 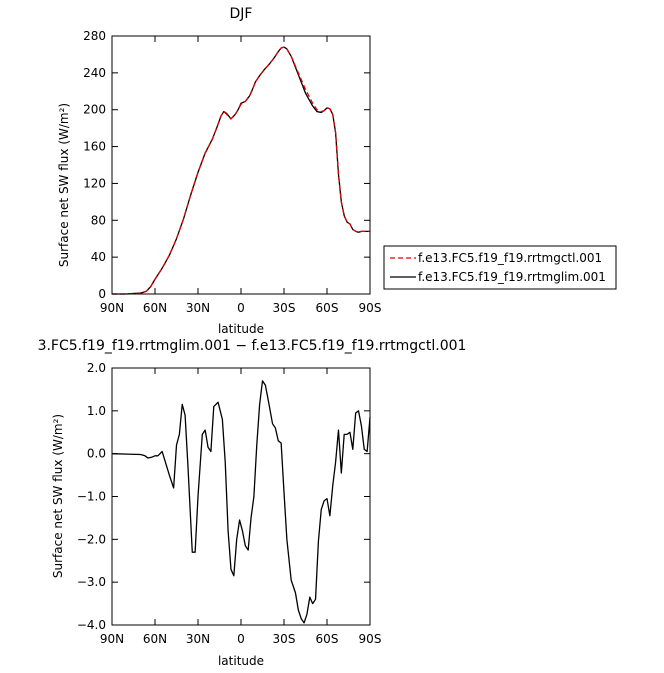 What do you see at coordinates (94, 73) in the screenshot?
I see `y-tick-label: 240` at bounding box center [94, 73].